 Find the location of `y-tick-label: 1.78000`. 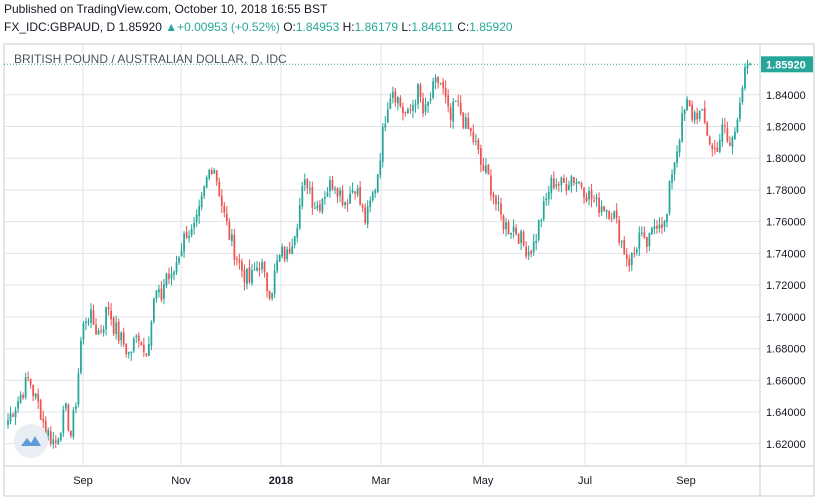

y-tick-label: 1.78000 is located at coordinates (786, 191).